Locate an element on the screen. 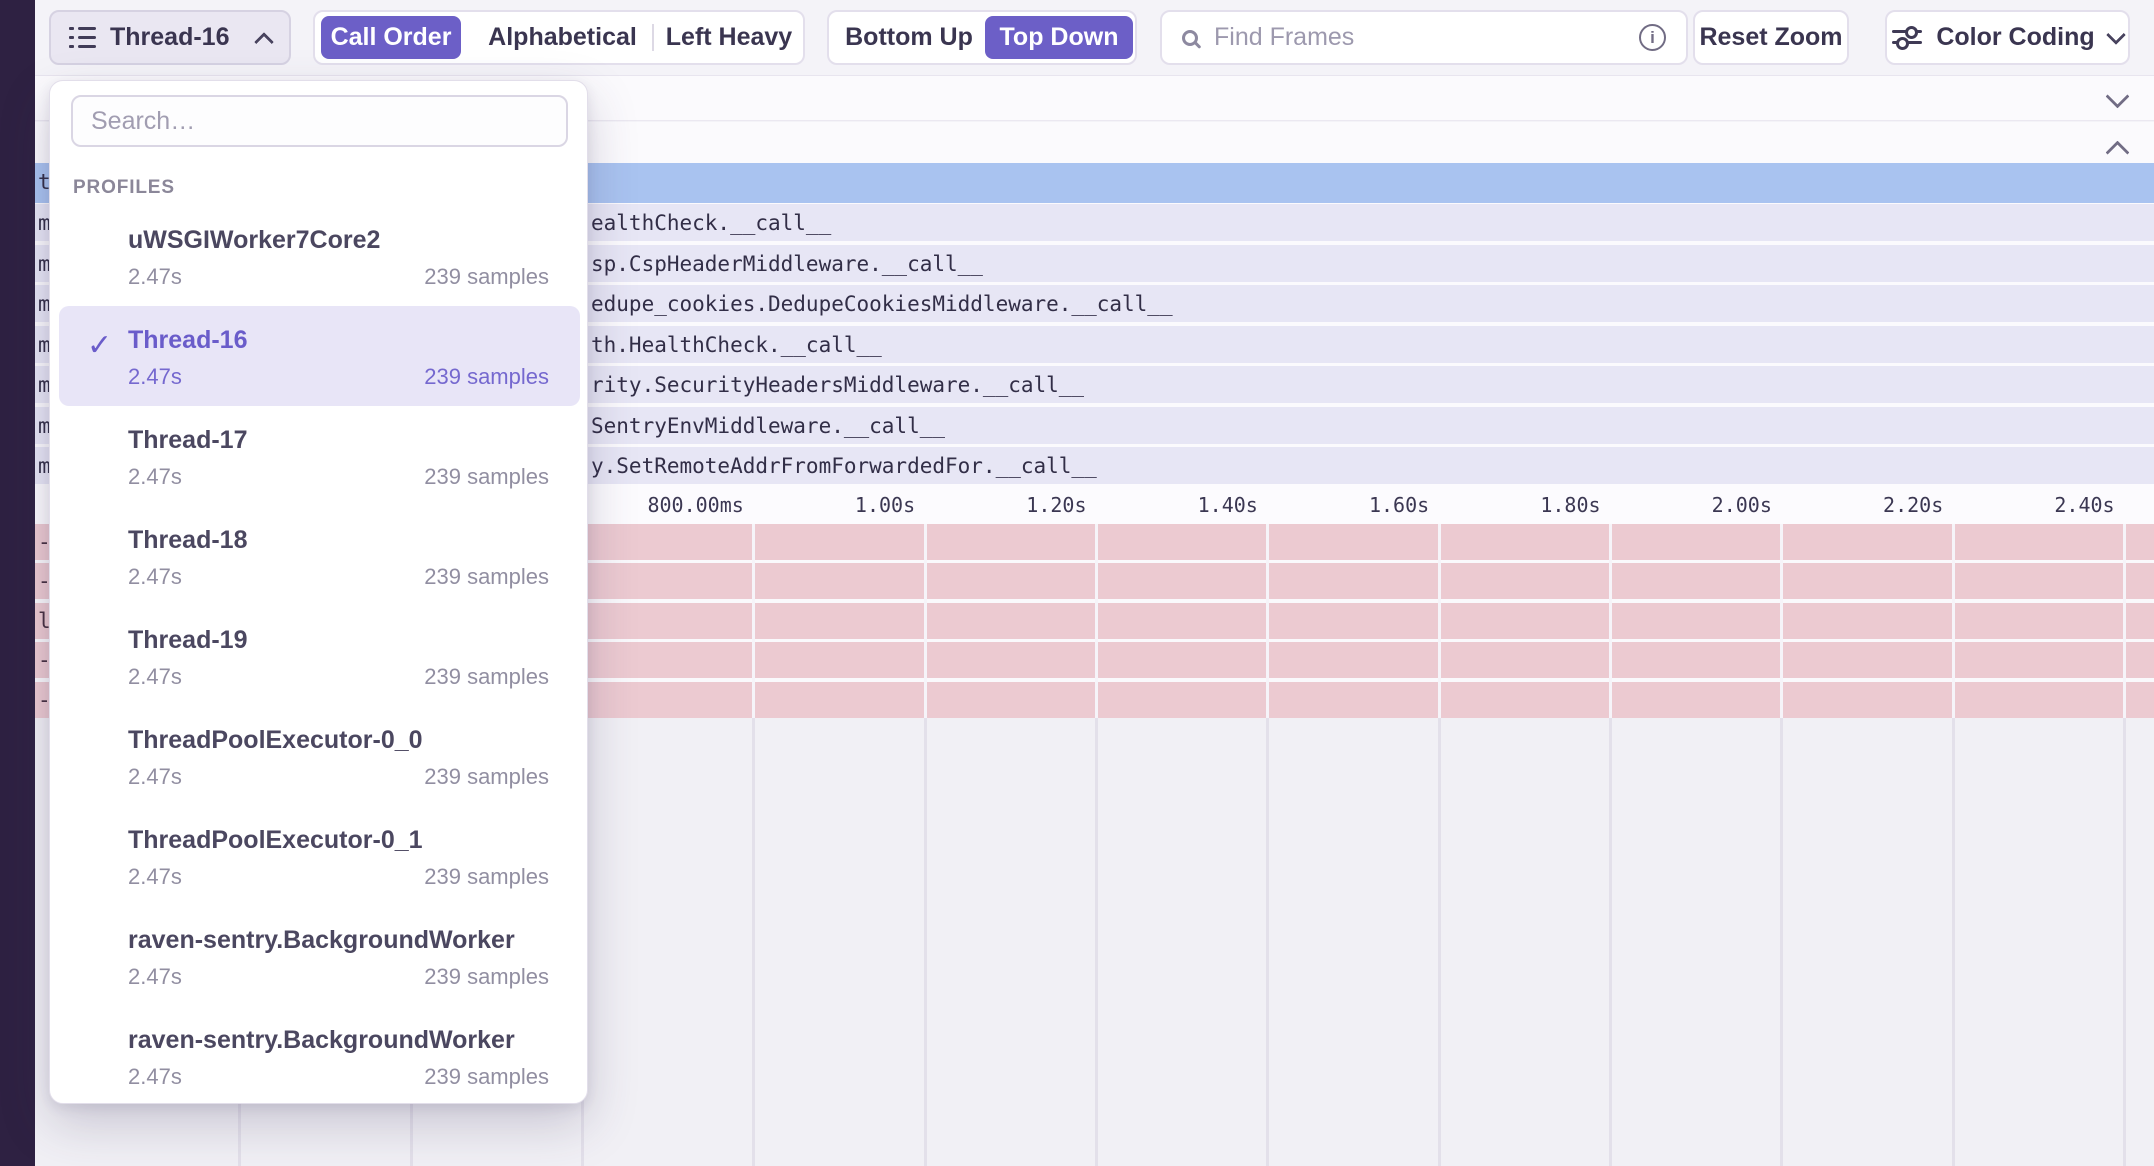 Image resolution: width=2154 pixels, height=1166 pixels. frame-label: th.HealthCheck.__call__ is located at coordinates (736, 344).